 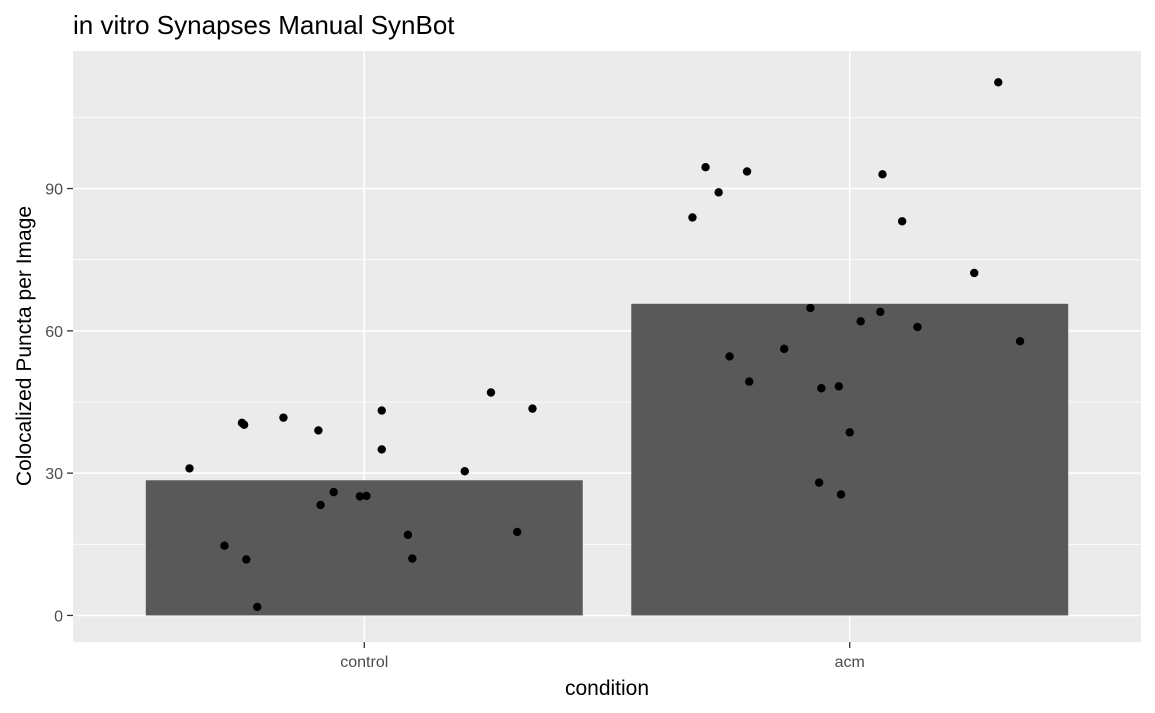 What do you see at coordinates (850, 662) in the screenshot?
I see `x-tick-label: acm` at bounding box center [850, 662].